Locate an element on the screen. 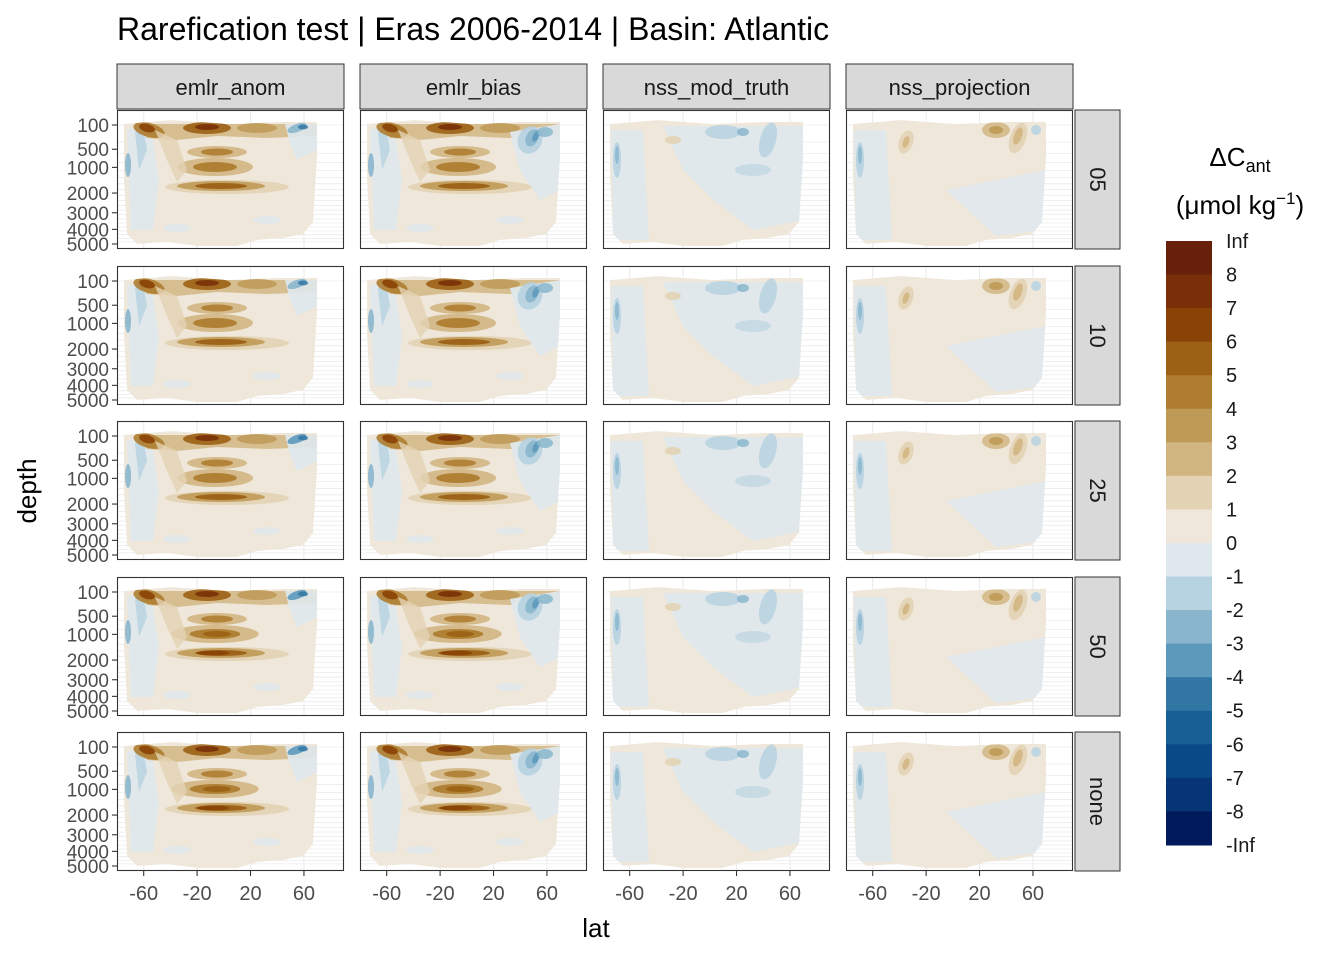 The image size is (1344, 960). strip-label-none: none is located at coordinates (1097, 801).